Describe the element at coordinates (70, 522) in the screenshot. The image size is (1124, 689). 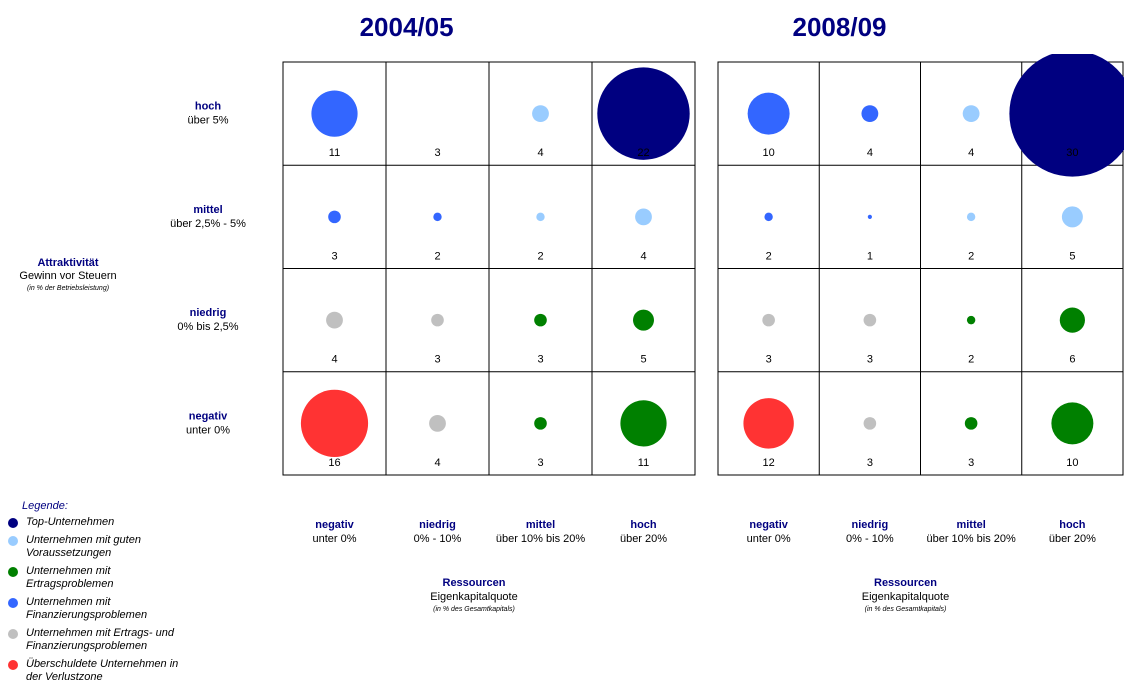
I see `legend-label: Top-Unternehmen` at that location.